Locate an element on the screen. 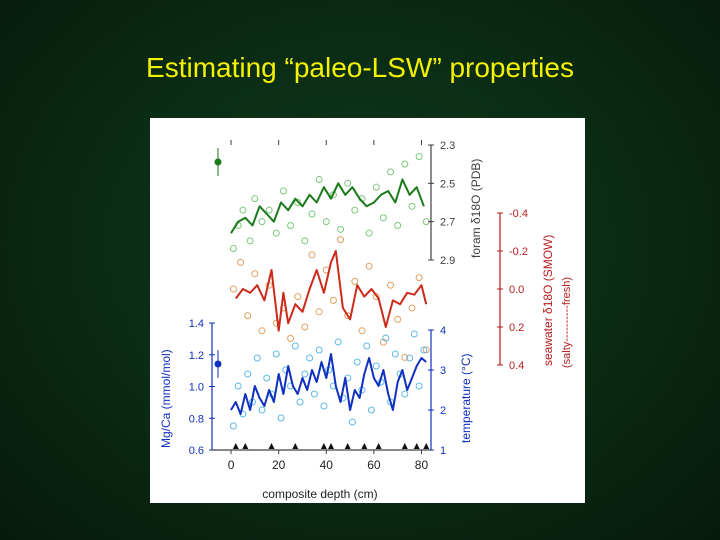 The image size is (720, 540). x-tick-label: 80 is located at coordinates (422, 465).